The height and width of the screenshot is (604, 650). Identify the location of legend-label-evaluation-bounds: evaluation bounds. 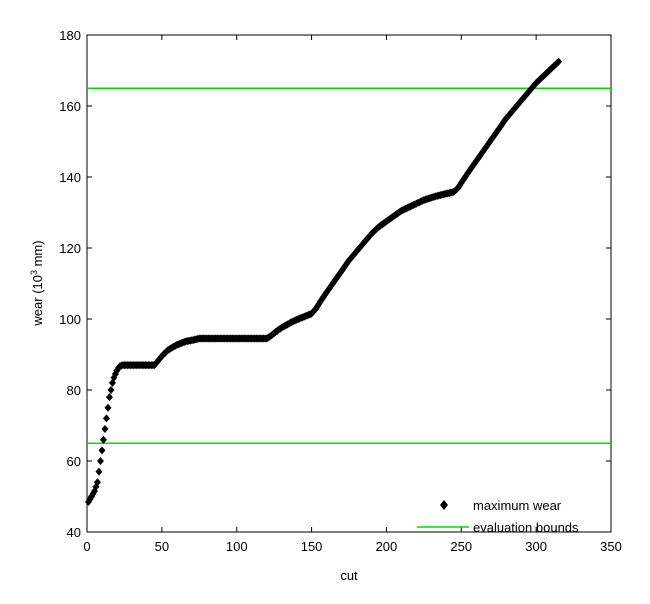
(526, 527).